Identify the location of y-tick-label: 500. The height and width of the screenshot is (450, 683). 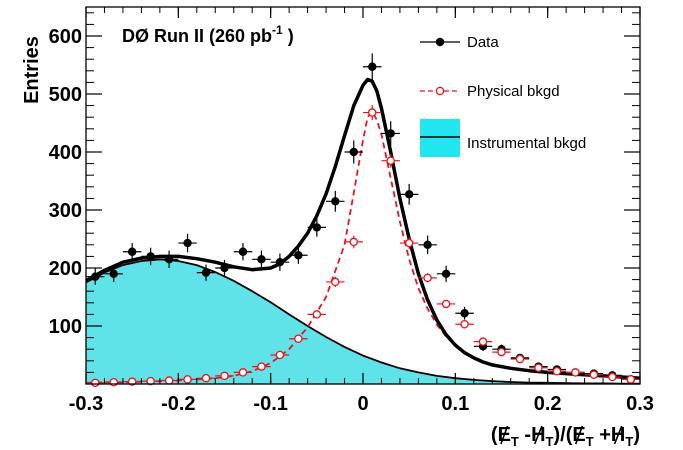
(65, 95).